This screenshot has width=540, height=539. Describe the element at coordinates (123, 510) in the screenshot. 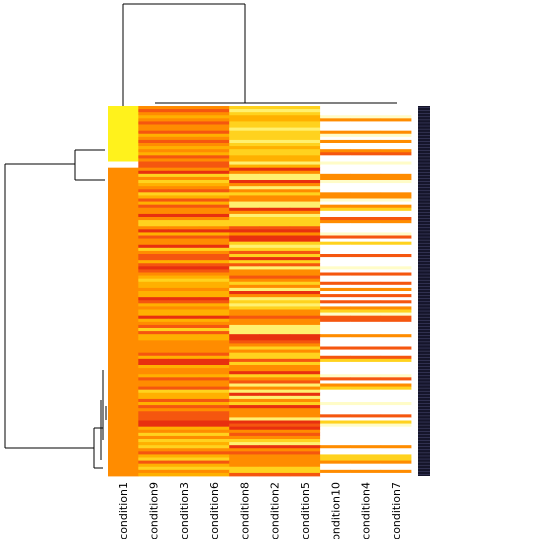

I see `column-label: condition1` at that location.